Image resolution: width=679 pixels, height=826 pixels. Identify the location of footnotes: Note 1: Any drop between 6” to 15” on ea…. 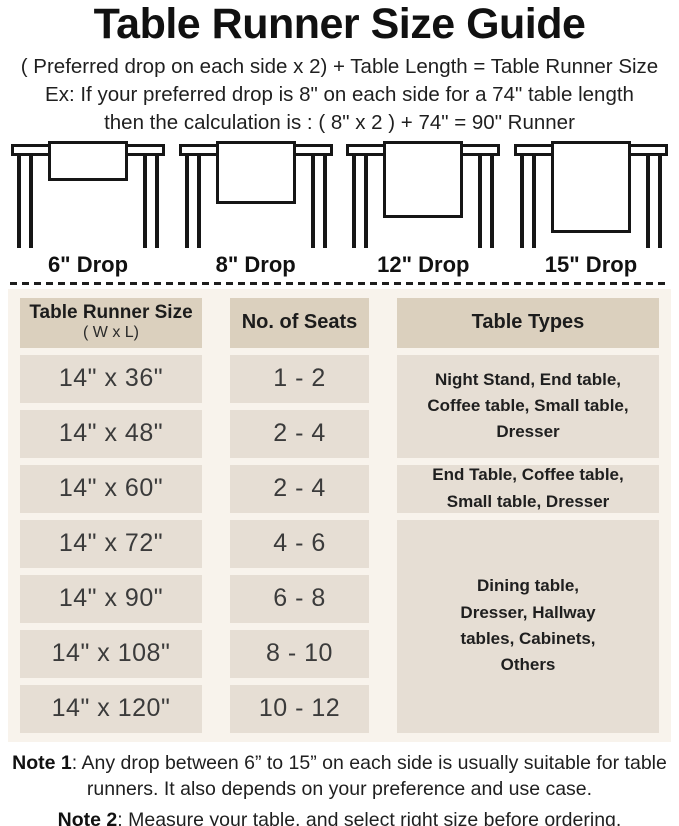
(339, 788).